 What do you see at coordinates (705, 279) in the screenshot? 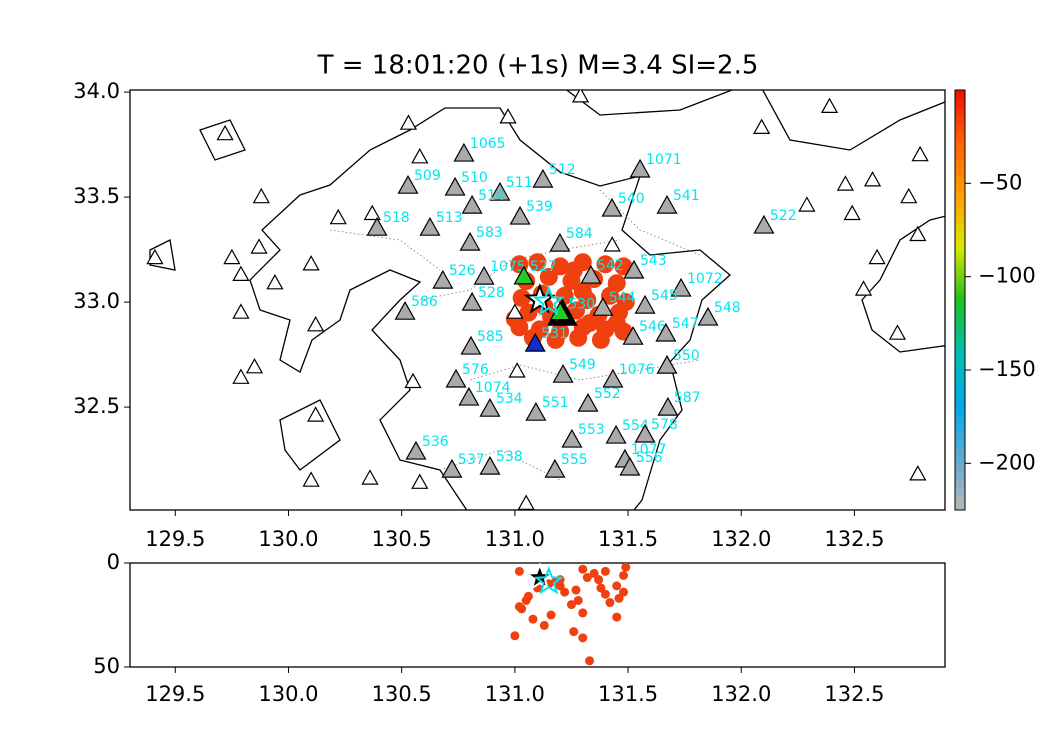
I see `station-label: 1072` at bounding box center [705, 279].